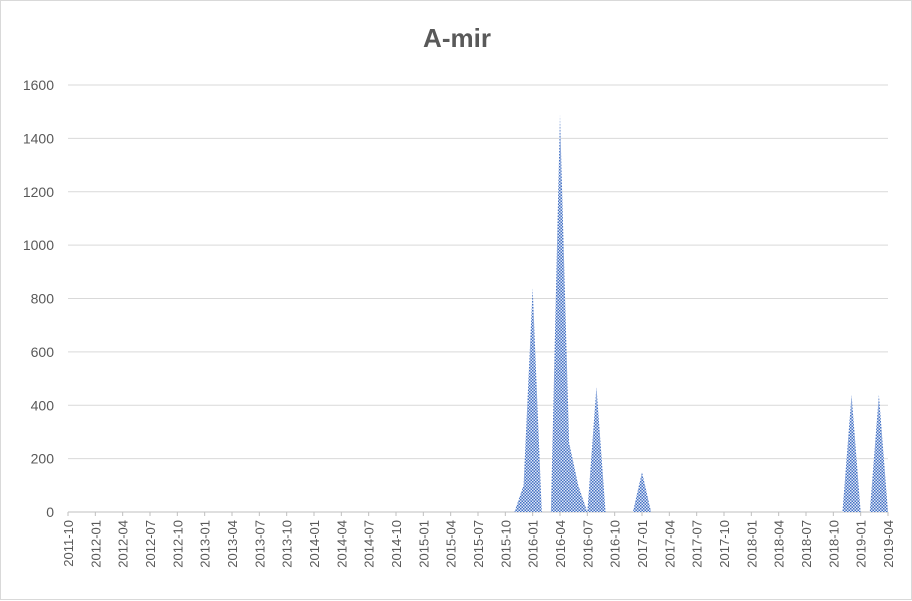 The image size is (912, 601). I want to click on x-tick-label: 2012-01, so click(95, 544).